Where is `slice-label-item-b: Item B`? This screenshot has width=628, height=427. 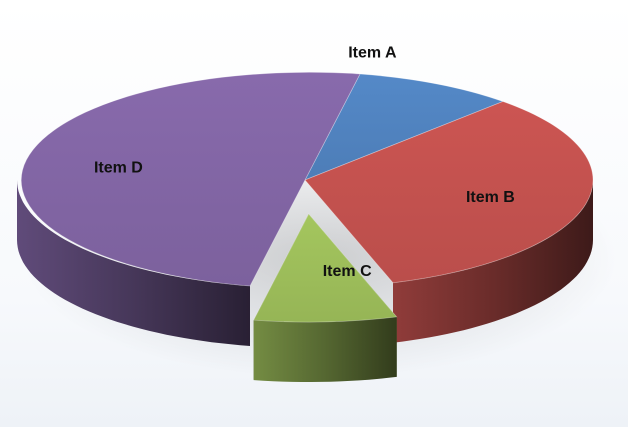
slice-label-item-b: Item B is located at coordinates (490, 197).